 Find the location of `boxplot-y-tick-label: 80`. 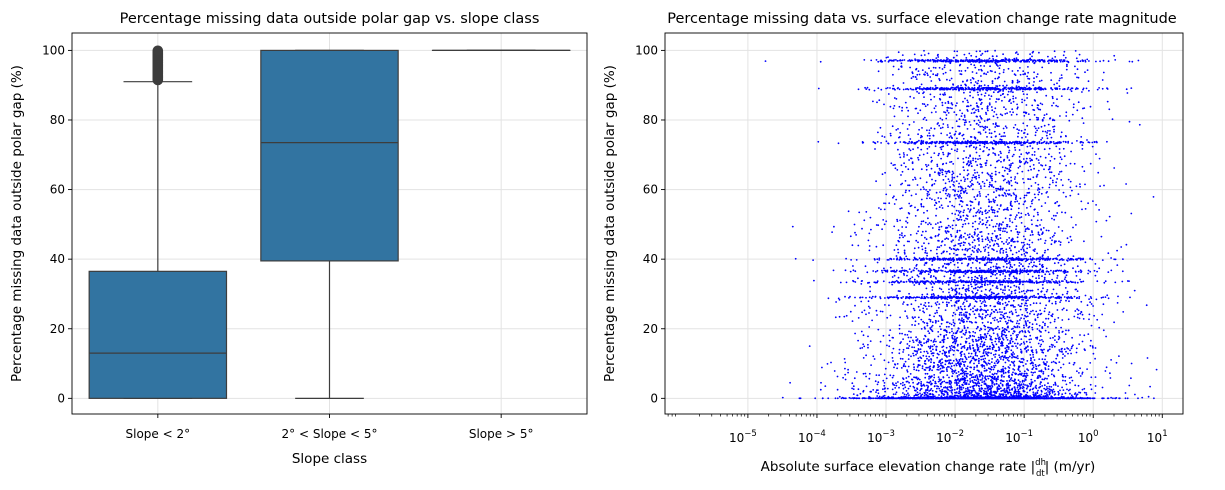

boxplot-y-tick-label: 80 is located at coordinates (57, 120).